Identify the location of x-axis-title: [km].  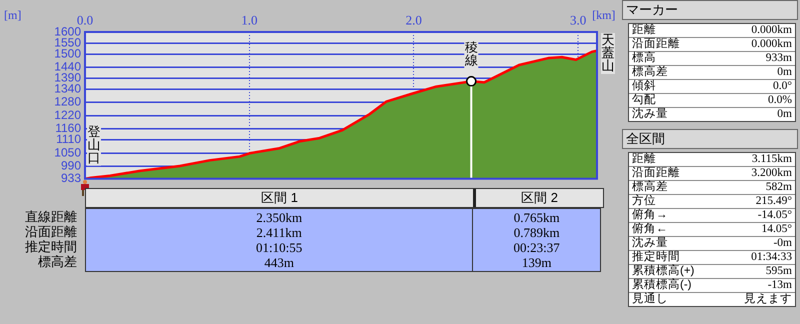
(604, 15).